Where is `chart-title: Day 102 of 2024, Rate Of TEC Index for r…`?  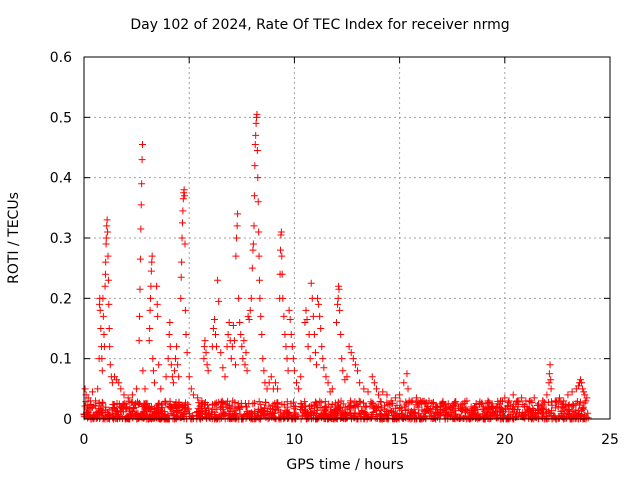
chart-title: Day 102 of 2024, Rate Of TEC Index for r… is located at coordinates (320, 25).